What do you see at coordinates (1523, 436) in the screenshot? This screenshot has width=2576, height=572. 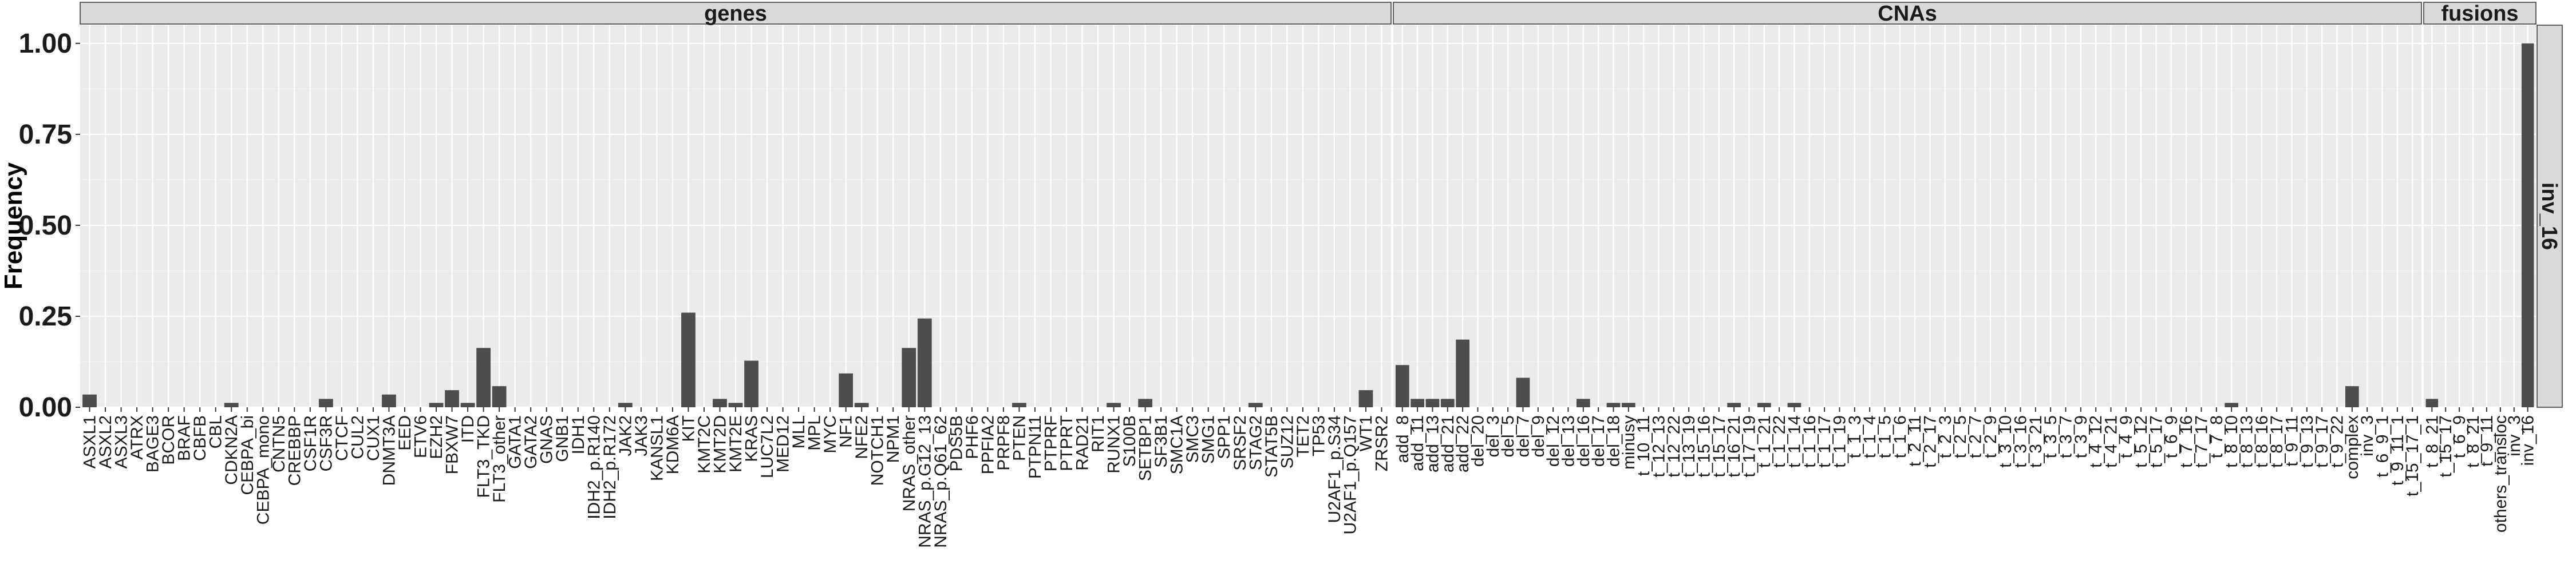 I see `x-tick-label: del_7` at bounding box center [1523, 436].